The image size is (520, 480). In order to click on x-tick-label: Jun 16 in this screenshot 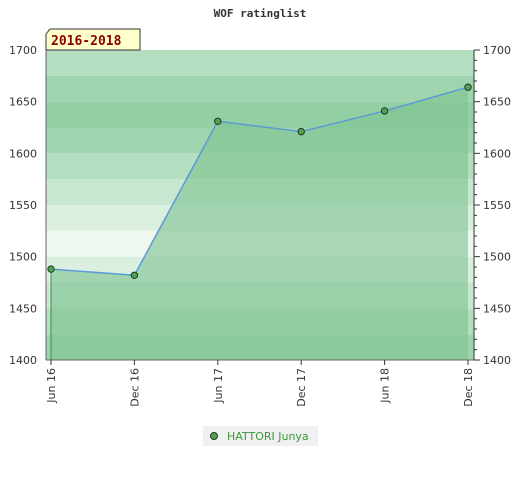, I will do `click(51, 386)`.